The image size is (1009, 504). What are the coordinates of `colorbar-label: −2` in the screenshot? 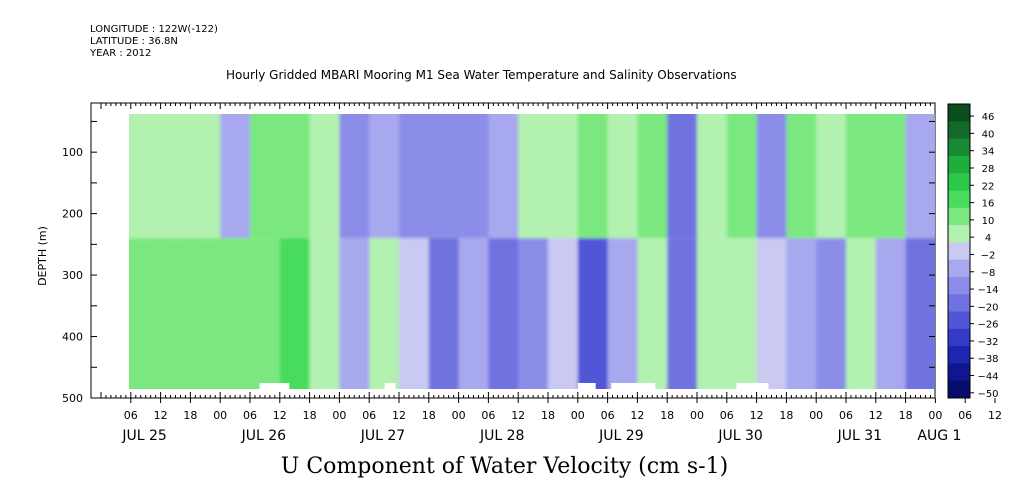 It's located at (988, 255).